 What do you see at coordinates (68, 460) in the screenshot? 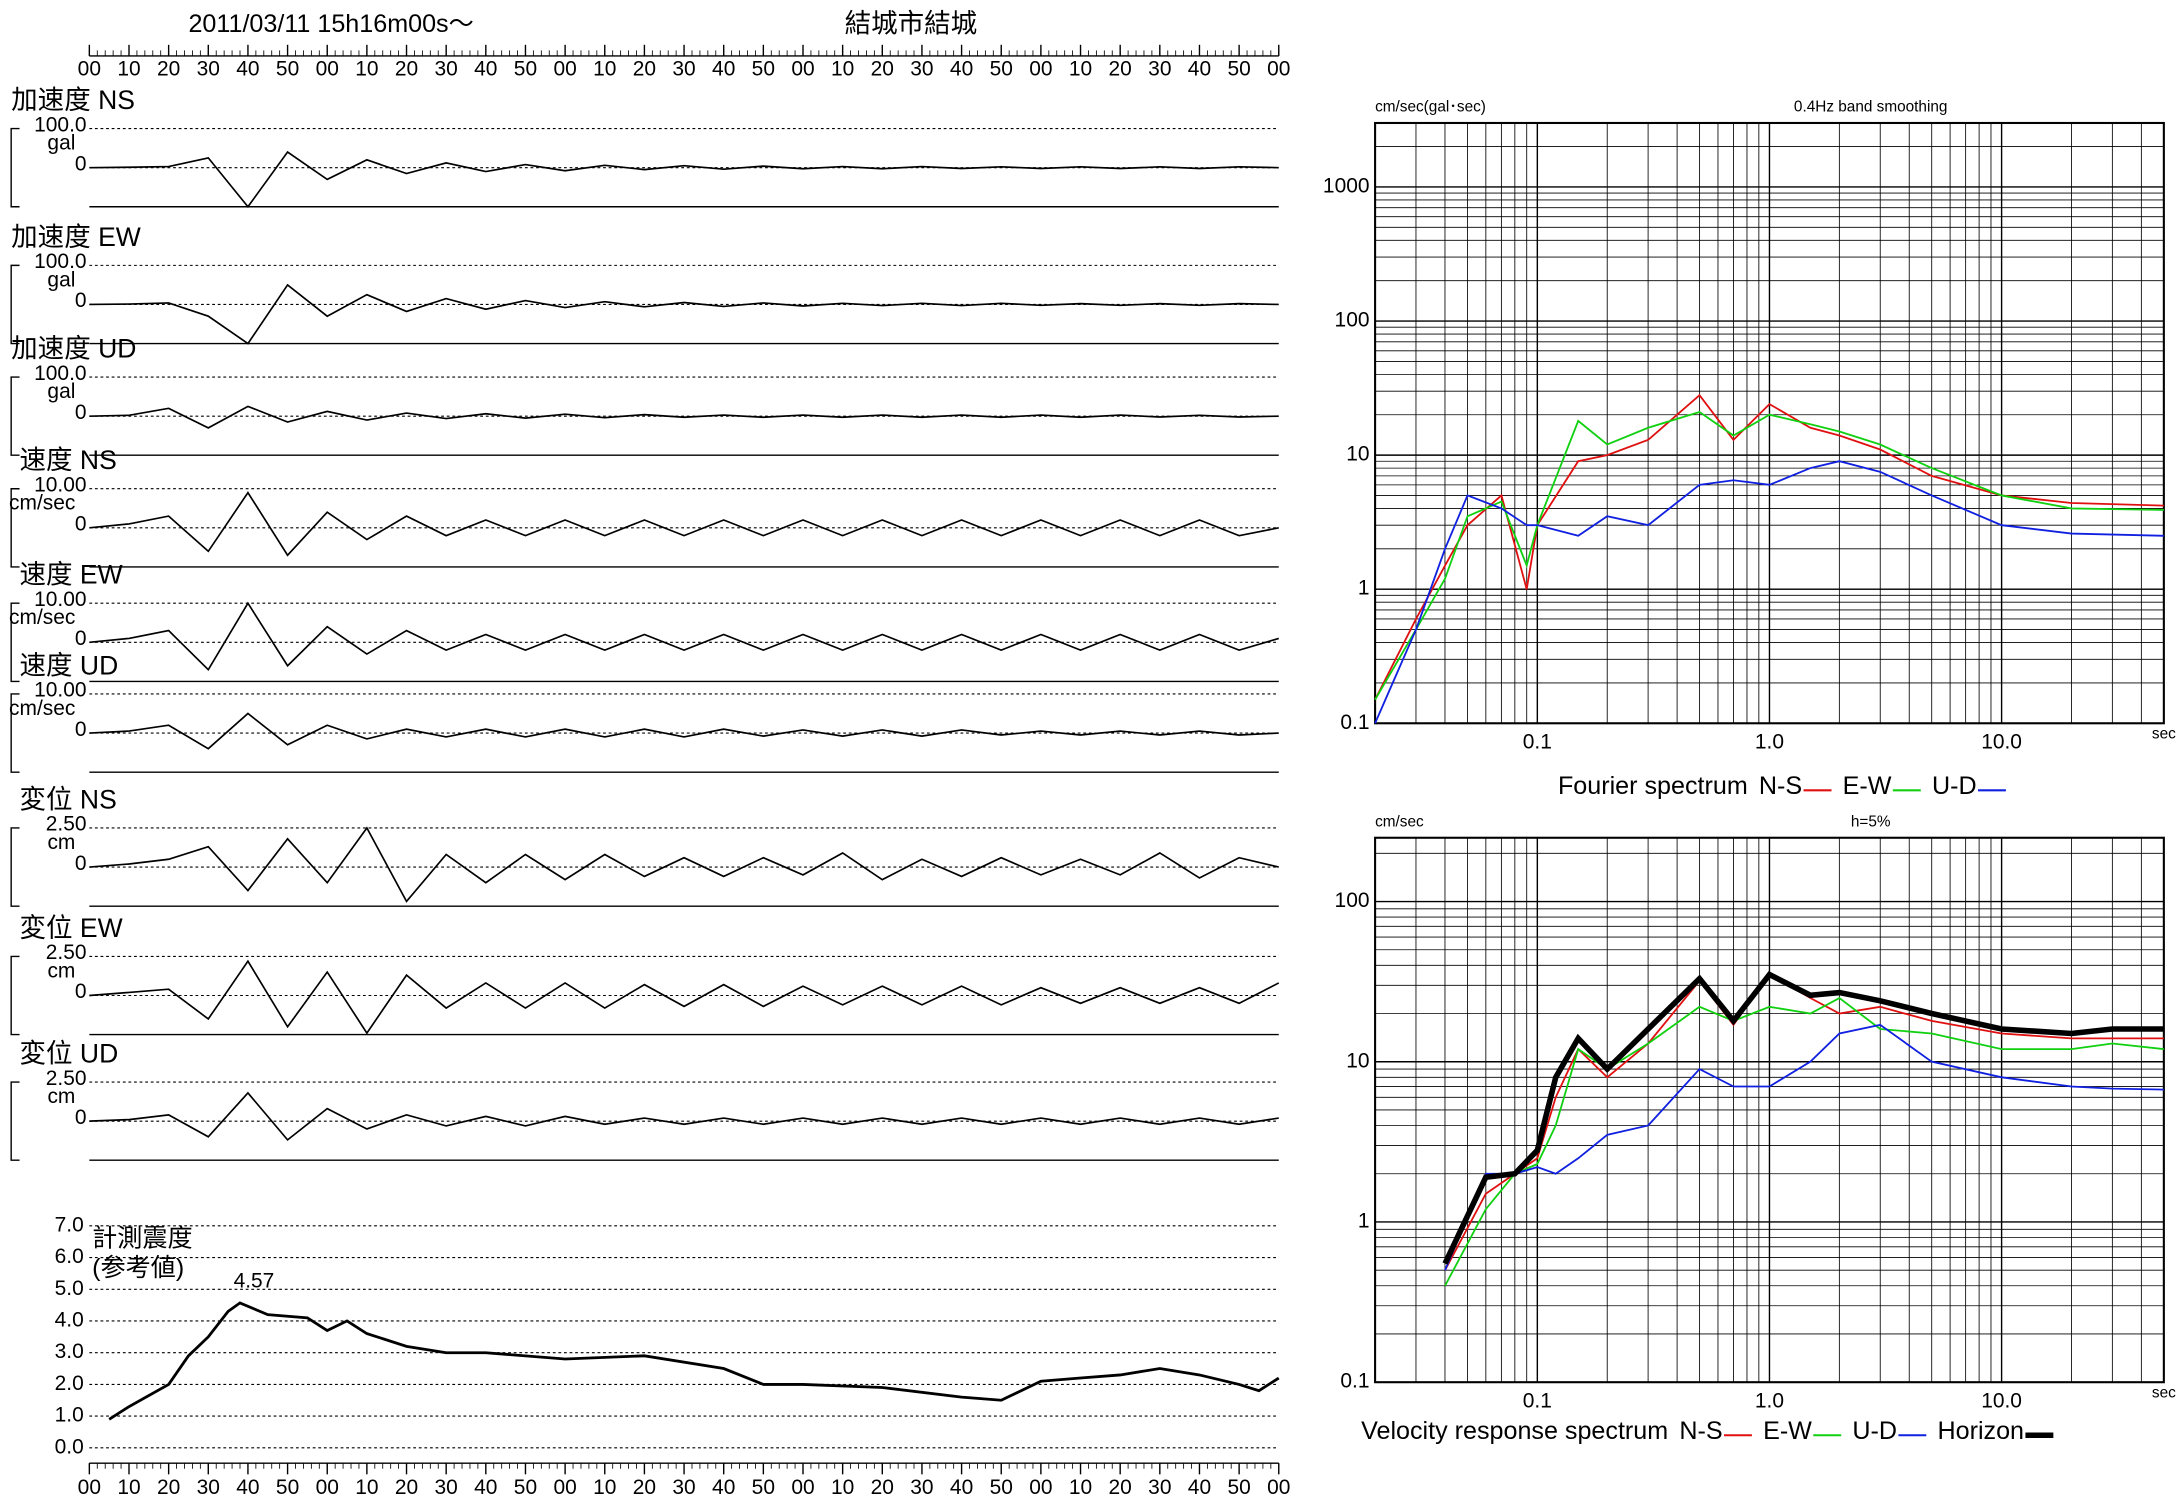
I see `trace-title: 速度 NS` at bounding box center [68, 460].